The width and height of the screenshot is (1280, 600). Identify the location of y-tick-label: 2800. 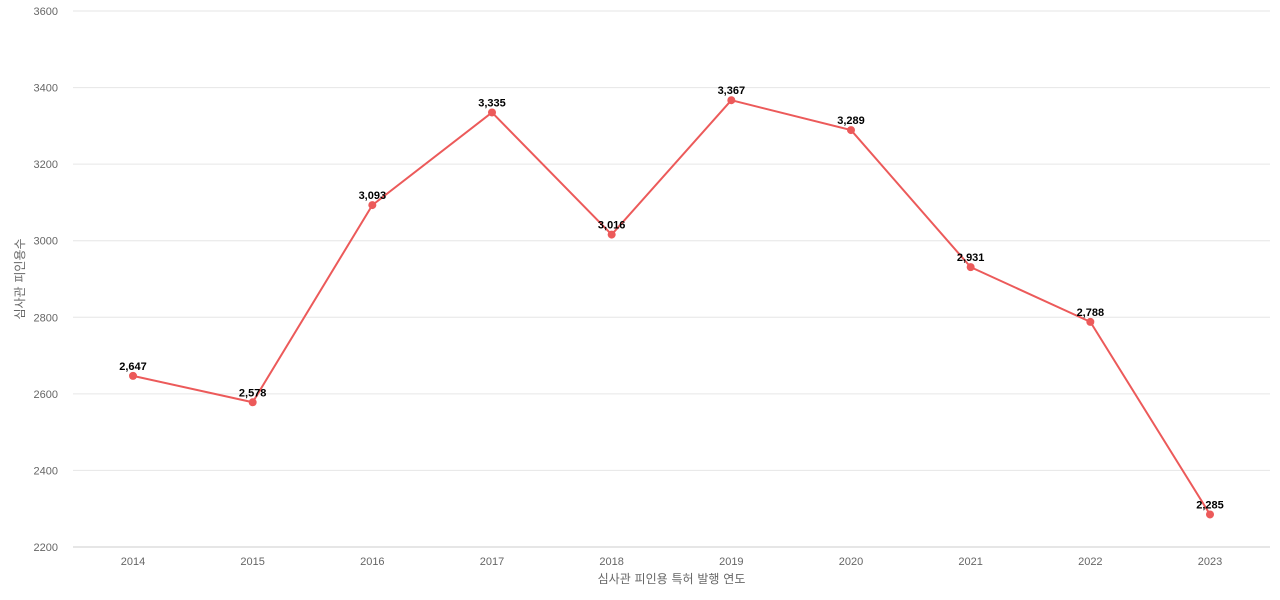
(46, 318).